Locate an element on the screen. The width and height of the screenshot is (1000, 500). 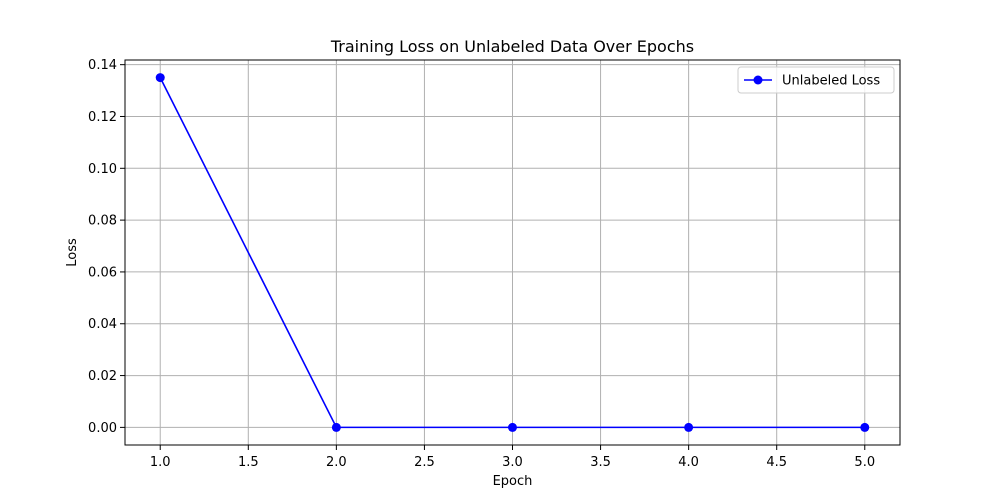
y-tick-label: 0.10 is located at coordinates (102, 169).